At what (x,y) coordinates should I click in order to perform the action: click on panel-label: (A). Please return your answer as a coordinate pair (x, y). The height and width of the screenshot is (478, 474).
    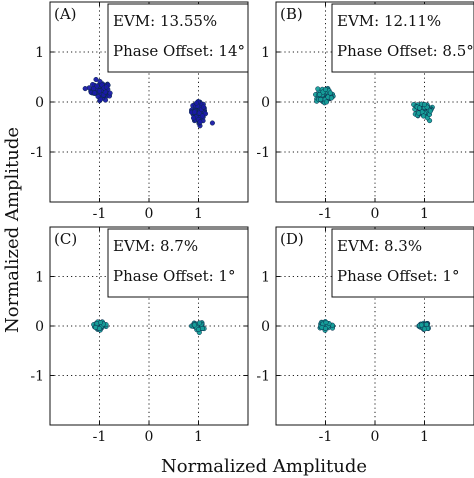
    Looking at the image, I should click on (65, 14).